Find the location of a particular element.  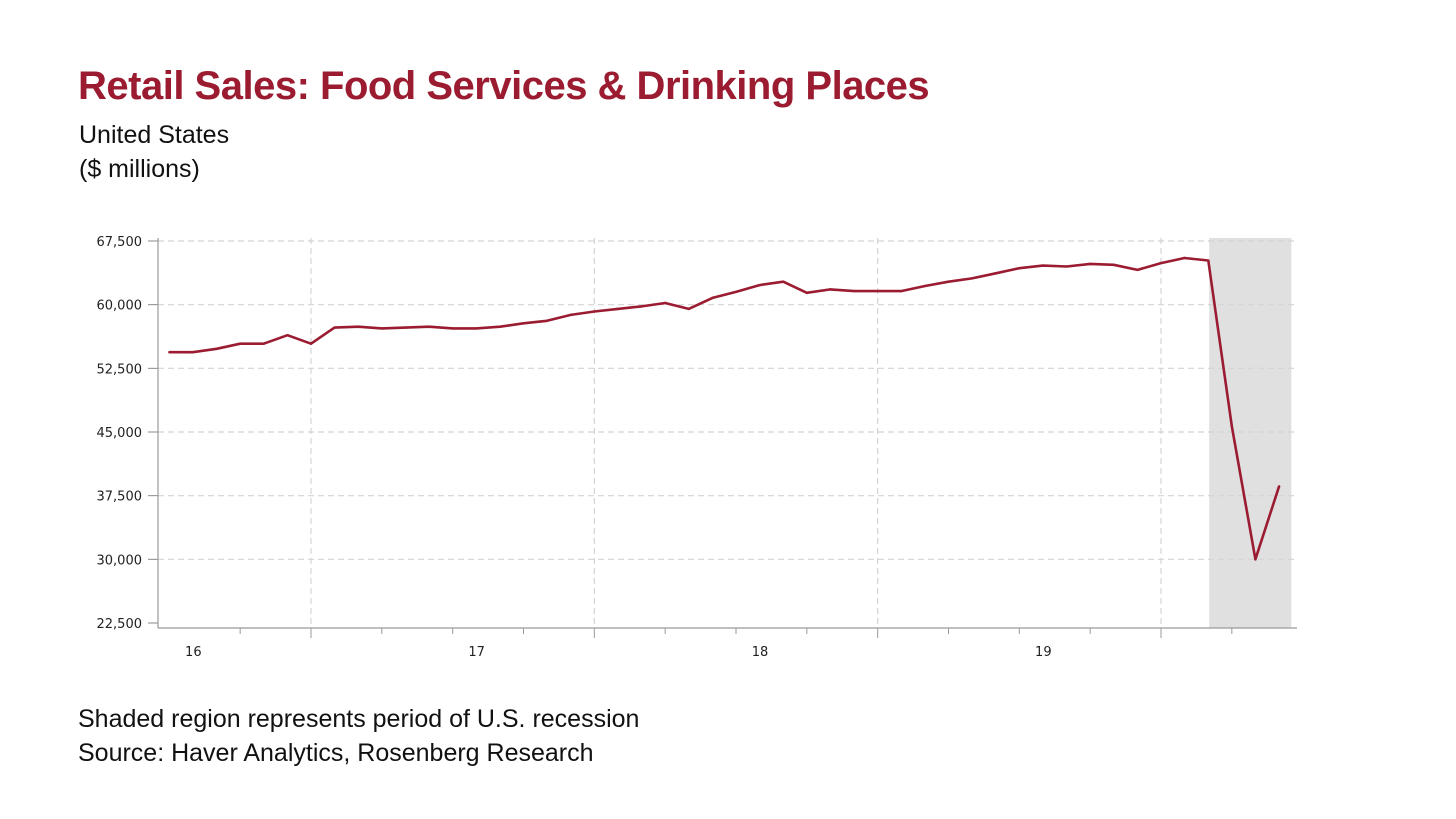

x-tick-label: 18 is located at coordinates (760, 652).